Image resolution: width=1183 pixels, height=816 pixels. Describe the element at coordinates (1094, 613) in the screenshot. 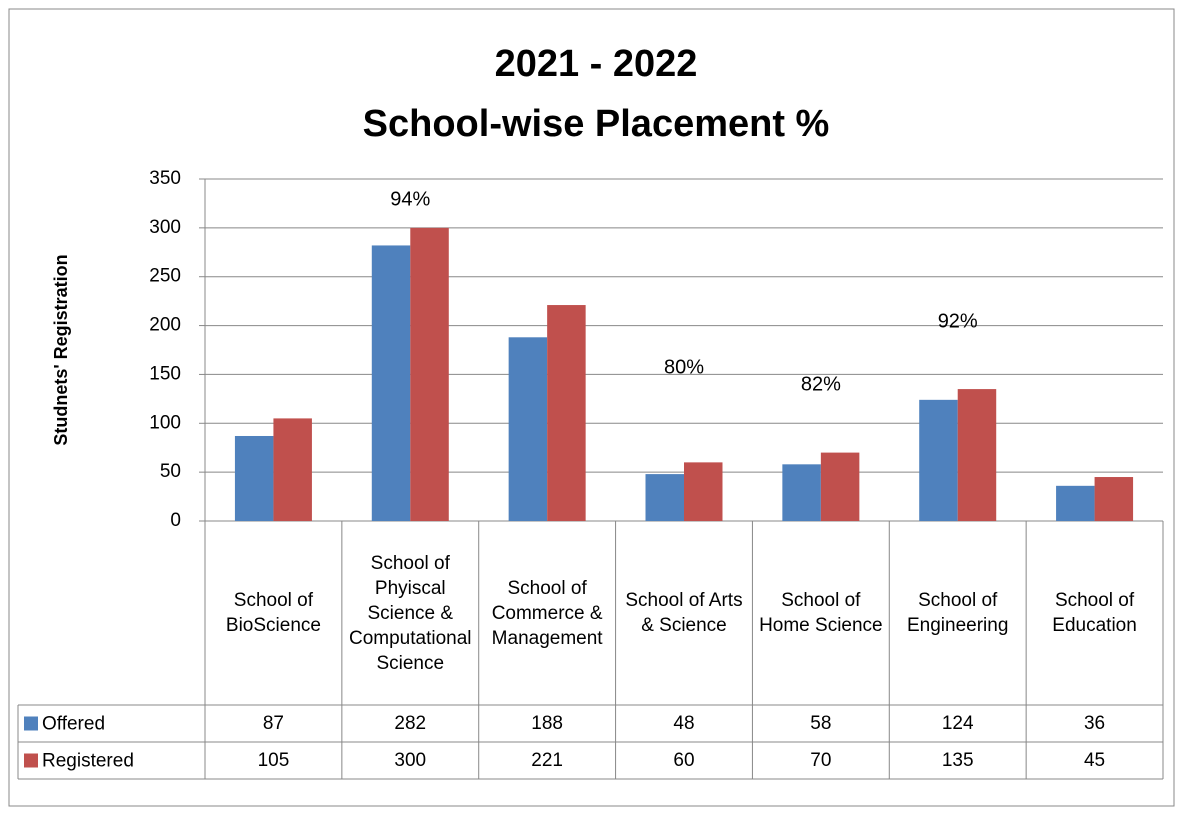

I see `x-tick-label: School of Education` at that location.